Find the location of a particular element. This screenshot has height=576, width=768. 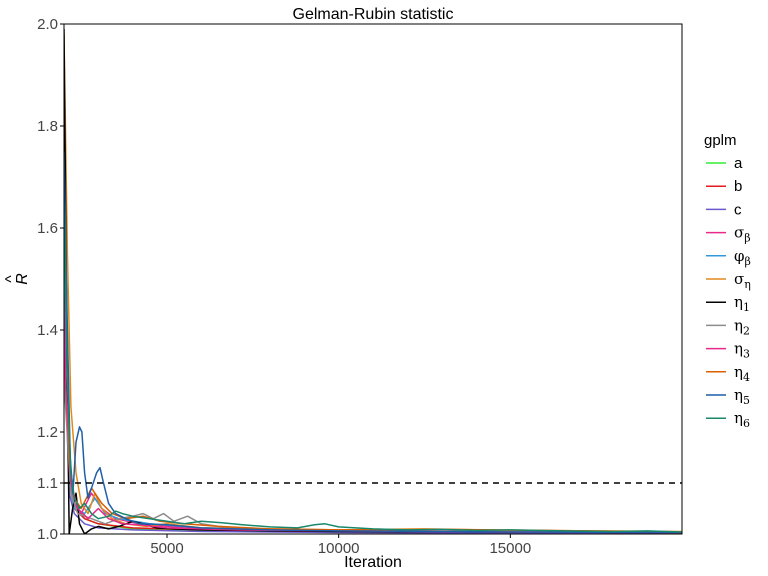

legend-label: σβ is located at coordinates (742, 234).